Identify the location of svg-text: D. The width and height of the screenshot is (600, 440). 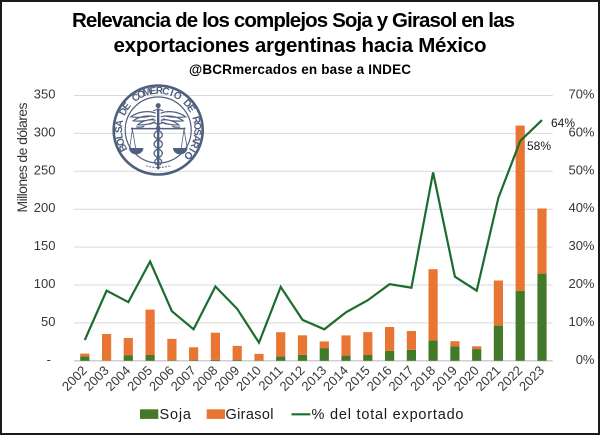
(123, 112).